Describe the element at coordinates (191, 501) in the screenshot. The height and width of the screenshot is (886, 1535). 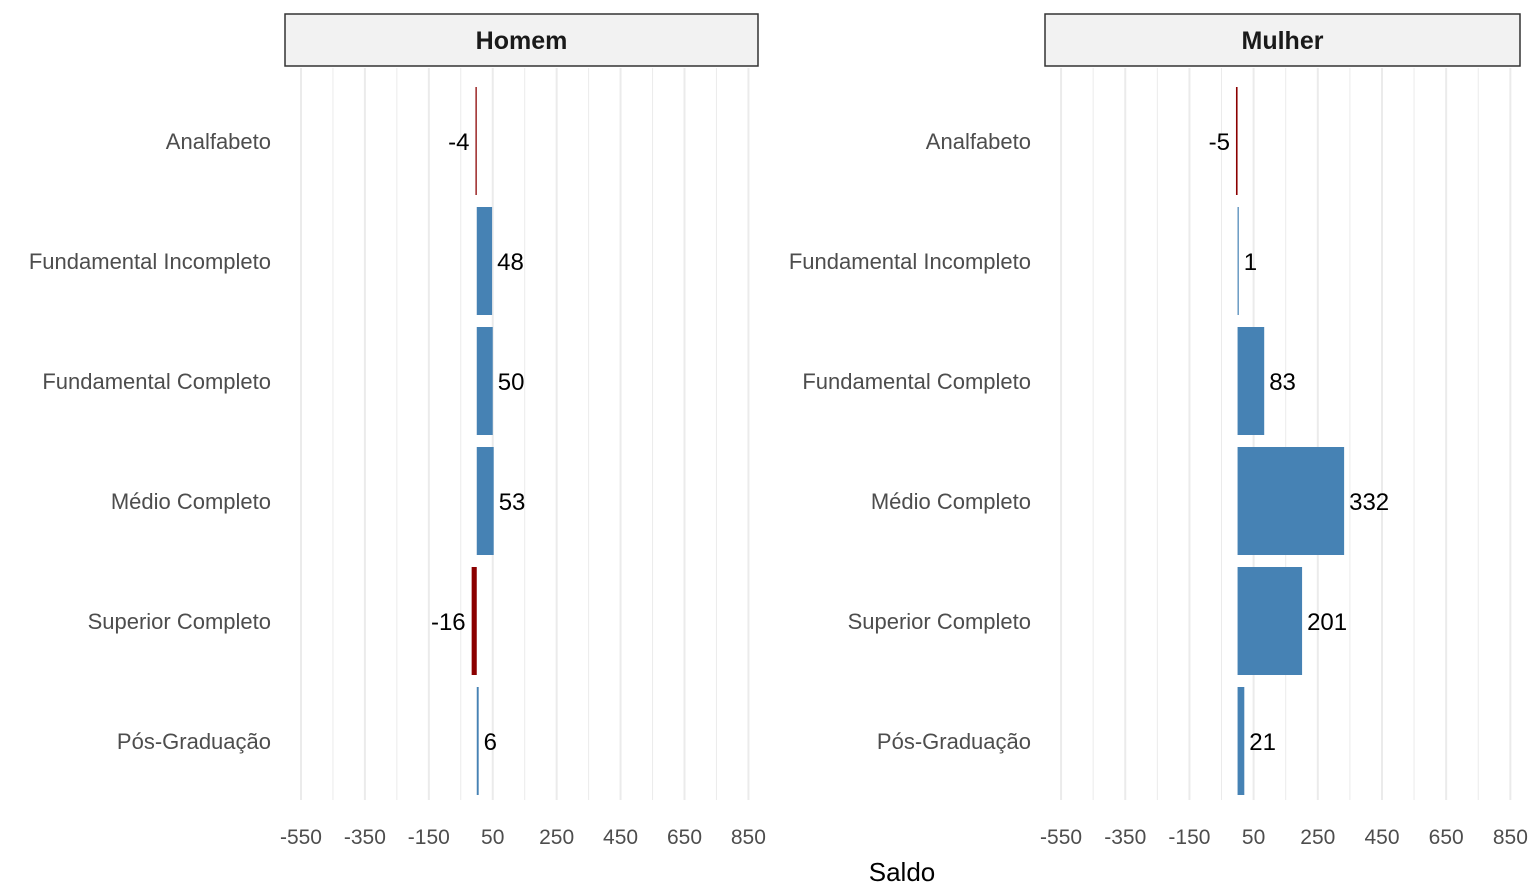
I see `category-label-0-3: Médio Completo` at that location.